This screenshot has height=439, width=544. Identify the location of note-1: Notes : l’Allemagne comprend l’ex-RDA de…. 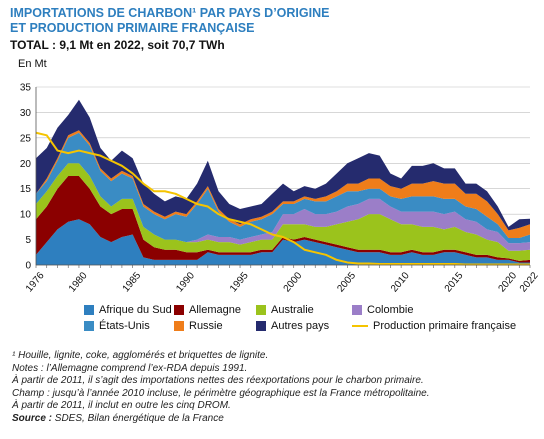
(130, 368).